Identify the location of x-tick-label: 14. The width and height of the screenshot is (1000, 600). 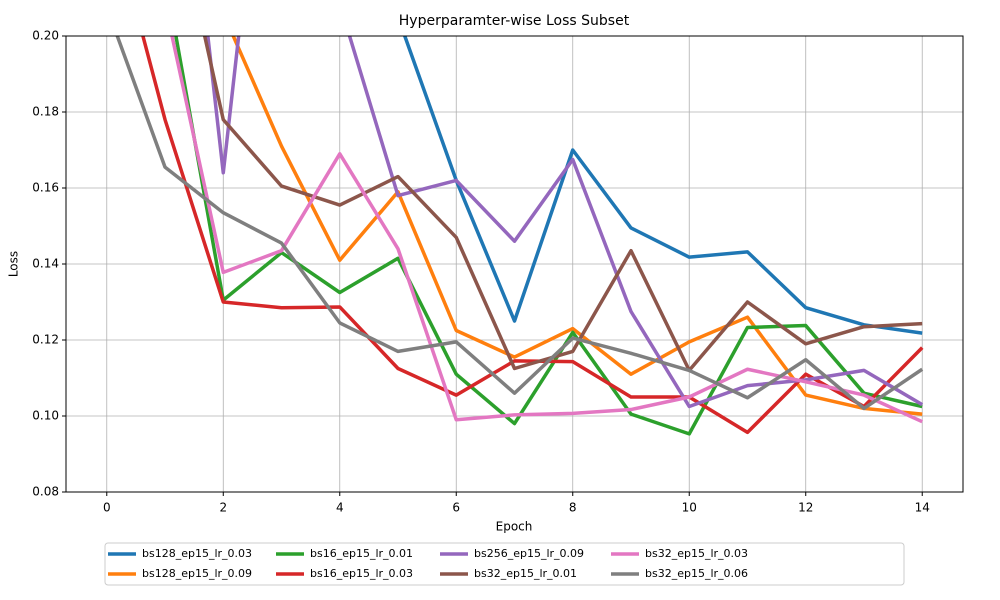
(922, 508).